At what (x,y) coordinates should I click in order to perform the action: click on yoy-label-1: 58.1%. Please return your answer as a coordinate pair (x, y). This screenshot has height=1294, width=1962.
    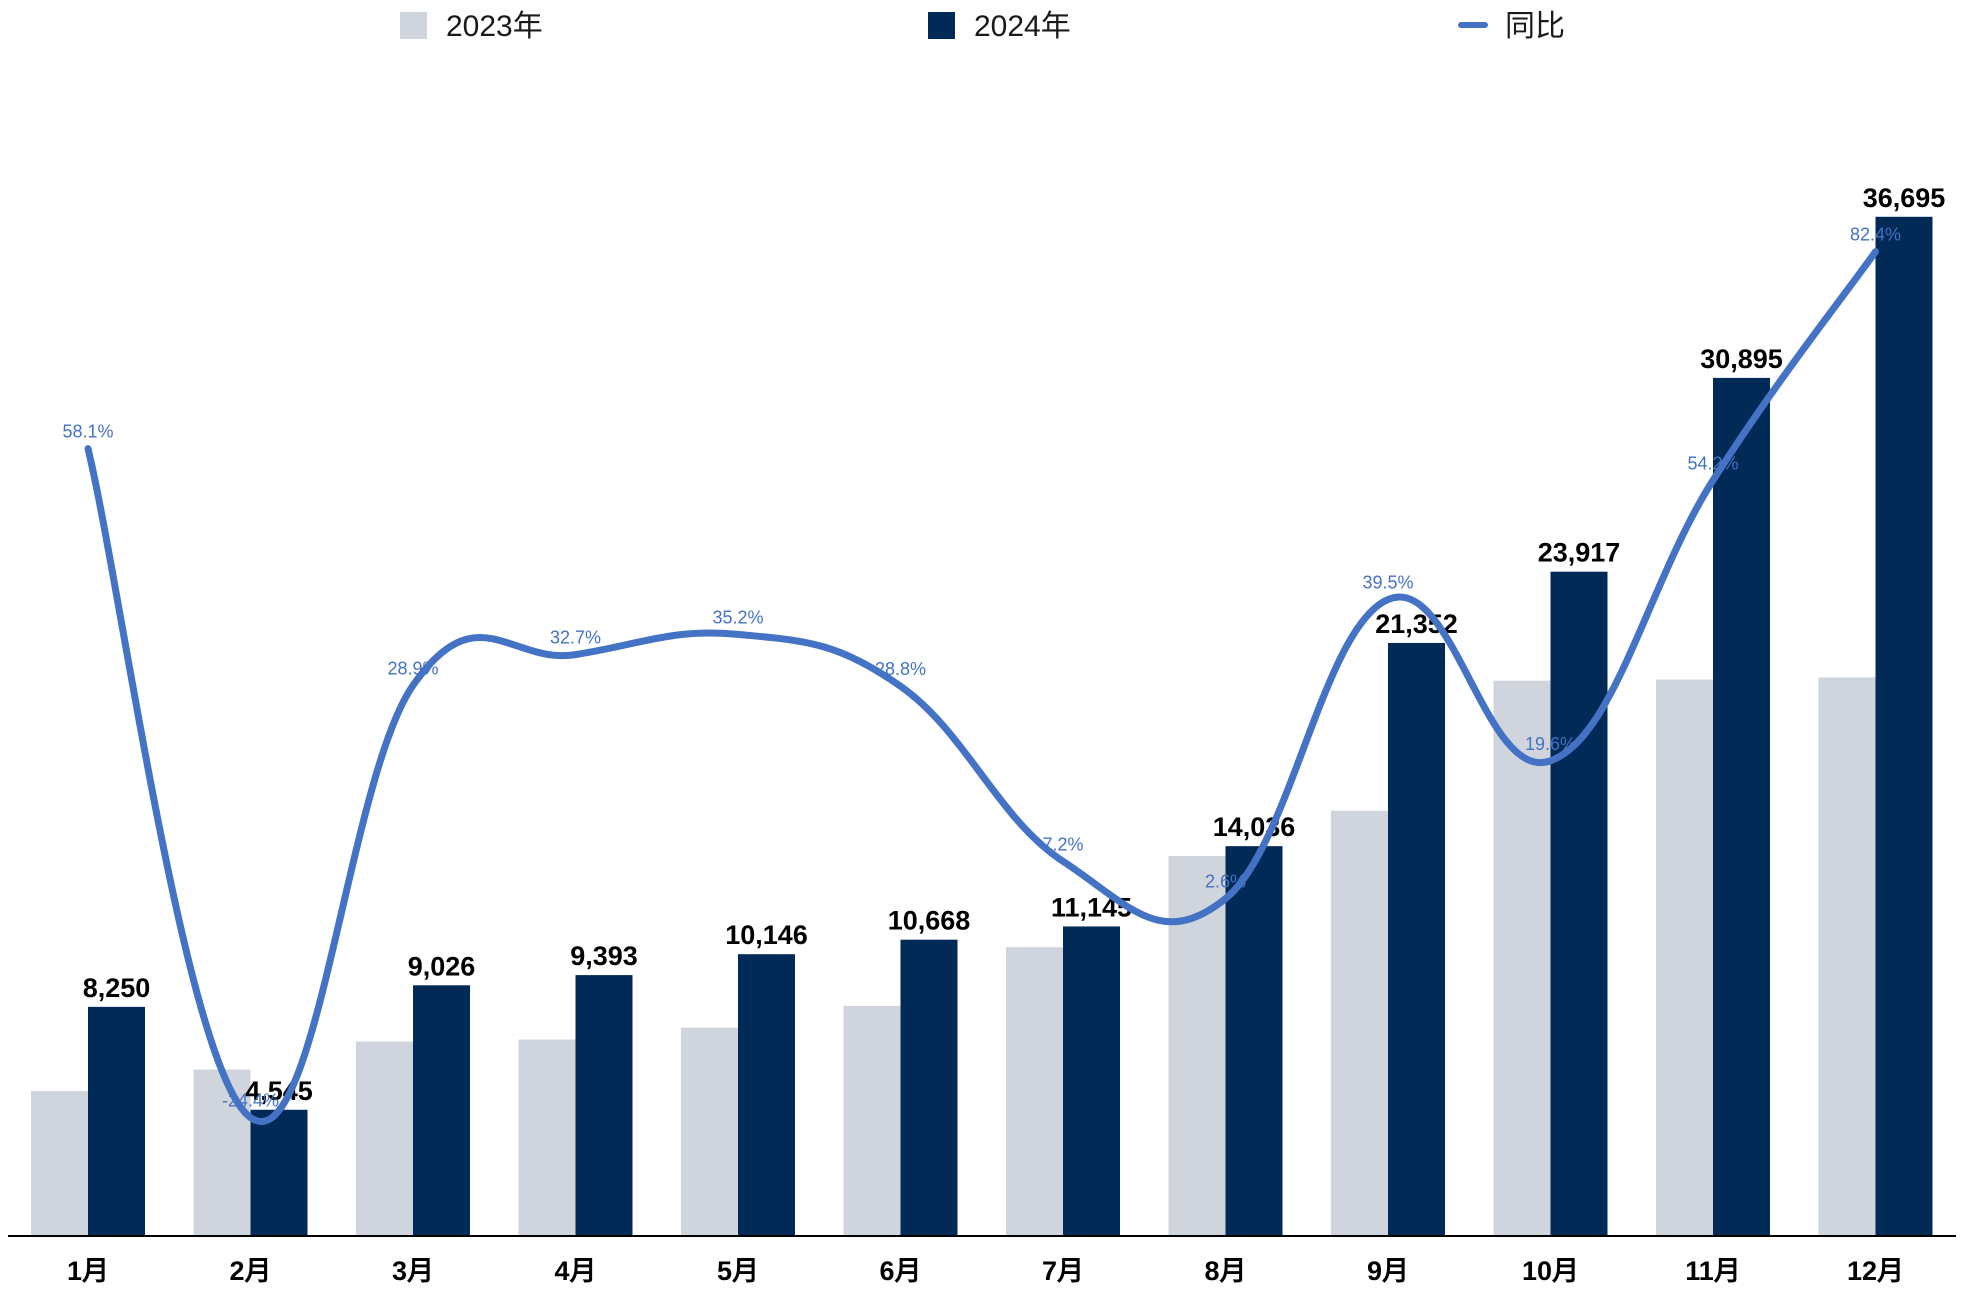
    Looking at the image, I should click on (87, 432).